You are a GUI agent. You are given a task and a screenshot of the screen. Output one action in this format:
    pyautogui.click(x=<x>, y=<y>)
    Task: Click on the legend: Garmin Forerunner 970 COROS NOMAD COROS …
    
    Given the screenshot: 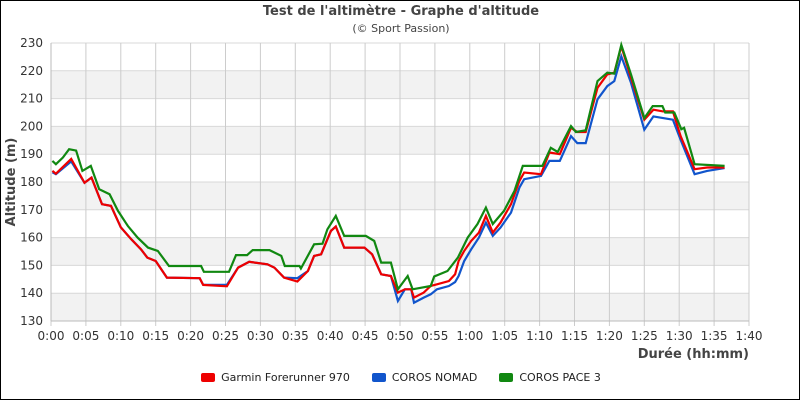 What is the action you would take?
    pyautogui.click(x=400, y=377)
    